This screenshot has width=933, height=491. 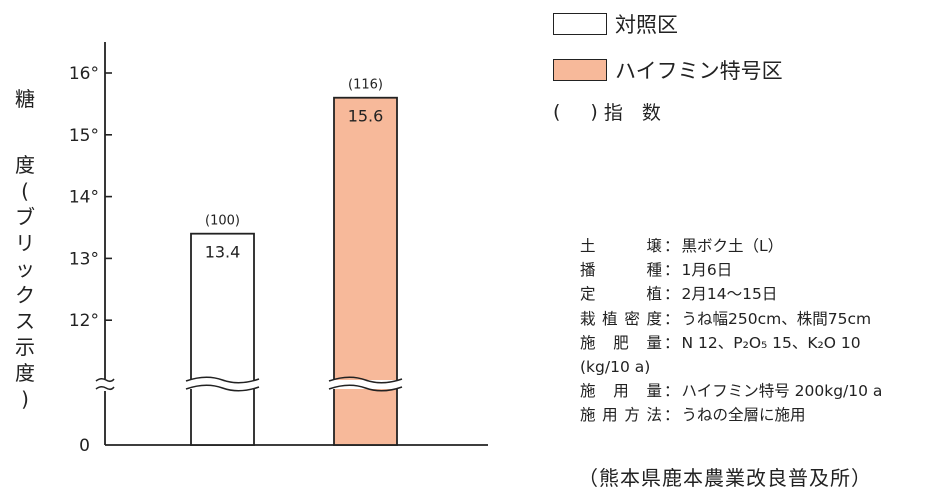 I want to click on note-label: 播種, so click(x=621, y=270).